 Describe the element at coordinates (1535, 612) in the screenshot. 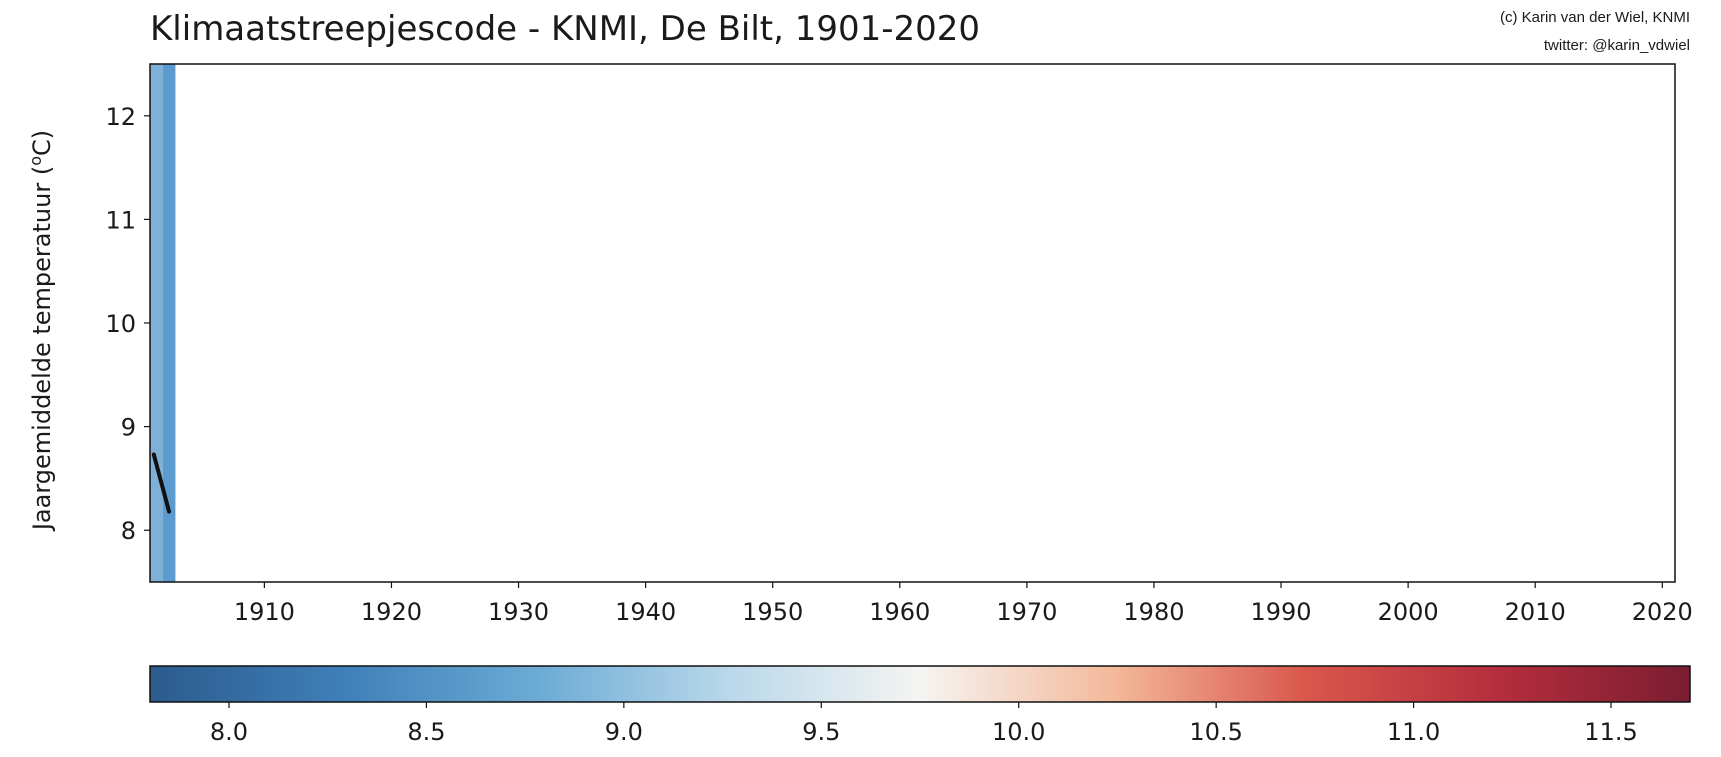

I see `x-tick-label: 2010` at that location.